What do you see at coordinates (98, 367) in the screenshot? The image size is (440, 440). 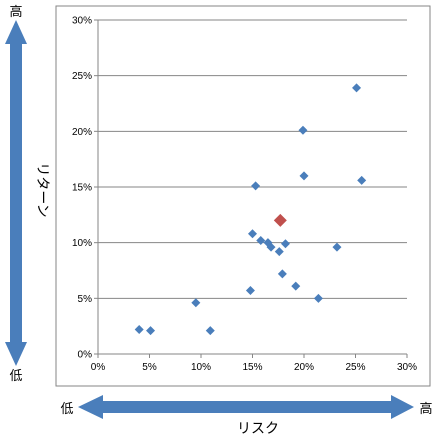 I see `x-tick-label: 0%` at bounding box center [98, 367].